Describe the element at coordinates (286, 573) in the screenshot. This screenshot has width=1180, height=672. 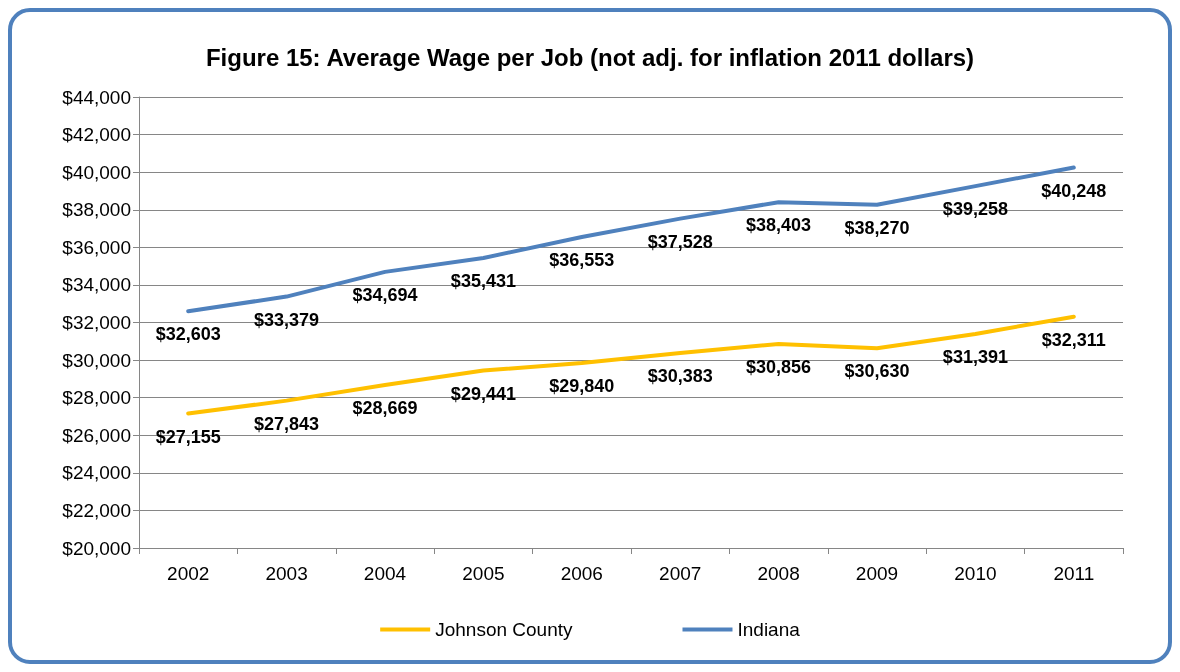
I see `x-tick-label: 2003` at that location.